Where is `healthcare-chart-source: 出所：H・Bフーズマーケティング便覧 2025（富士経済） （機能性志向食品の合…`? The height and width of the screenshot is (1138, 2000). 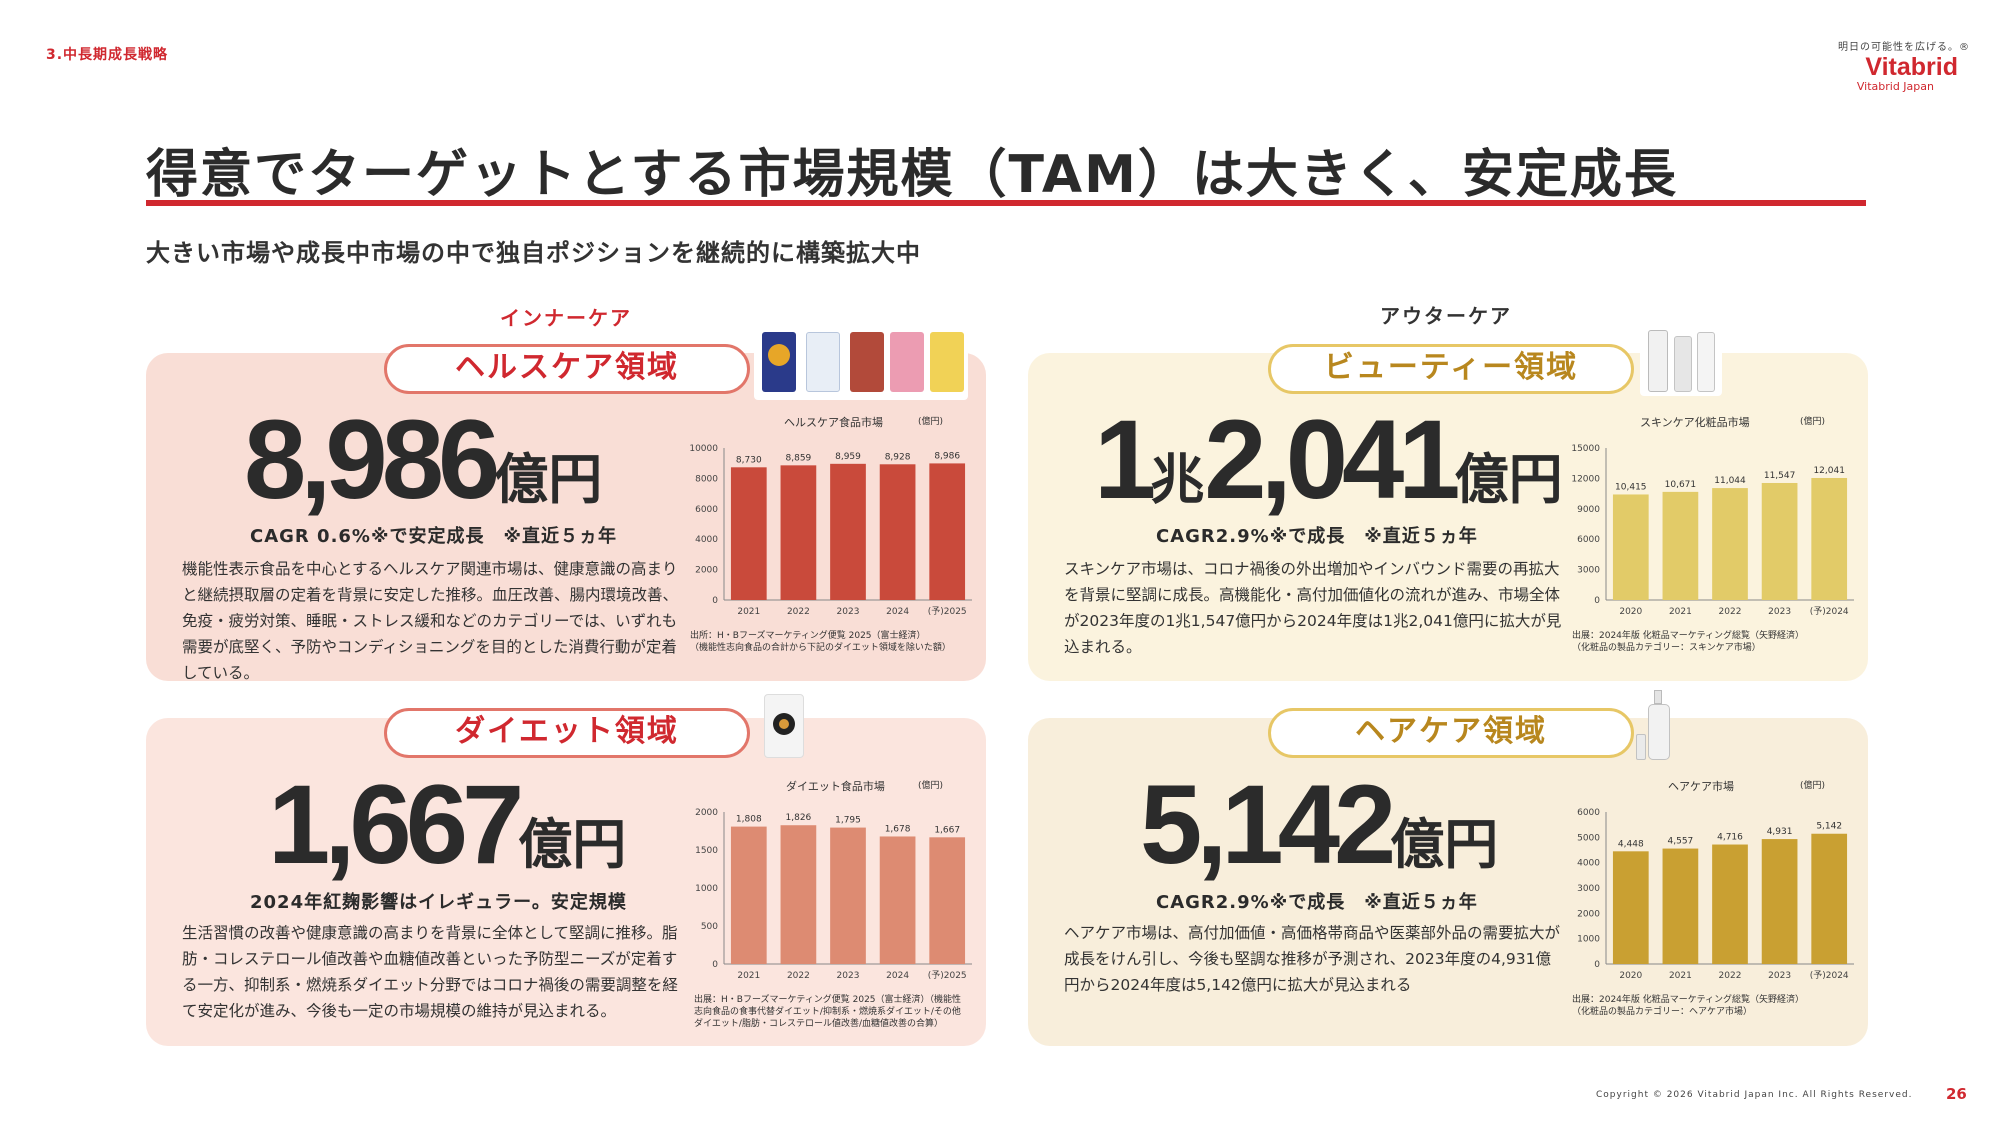
healthcare-chart-source: 出所：H・Bフーズマーケティング便覧 2025（富士経済） （機能性志向食品の合… is located at coordinates (820, 642).